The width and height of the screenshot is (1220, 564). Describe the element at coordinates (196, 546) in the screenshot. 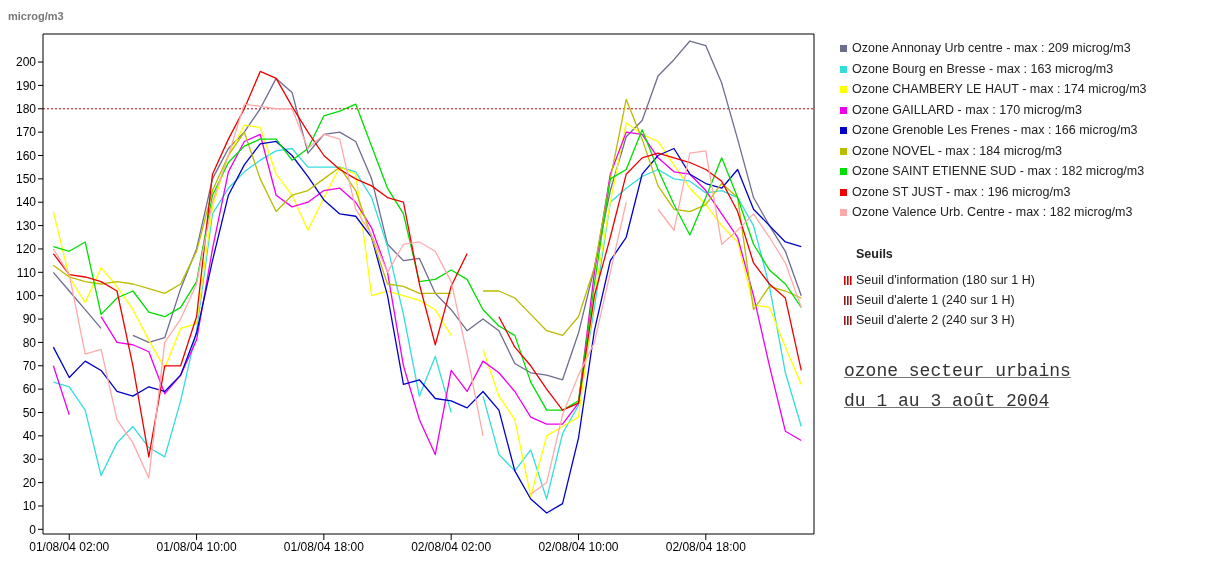

I see `x-tick-label: 01/08/04 10:00` at that location.